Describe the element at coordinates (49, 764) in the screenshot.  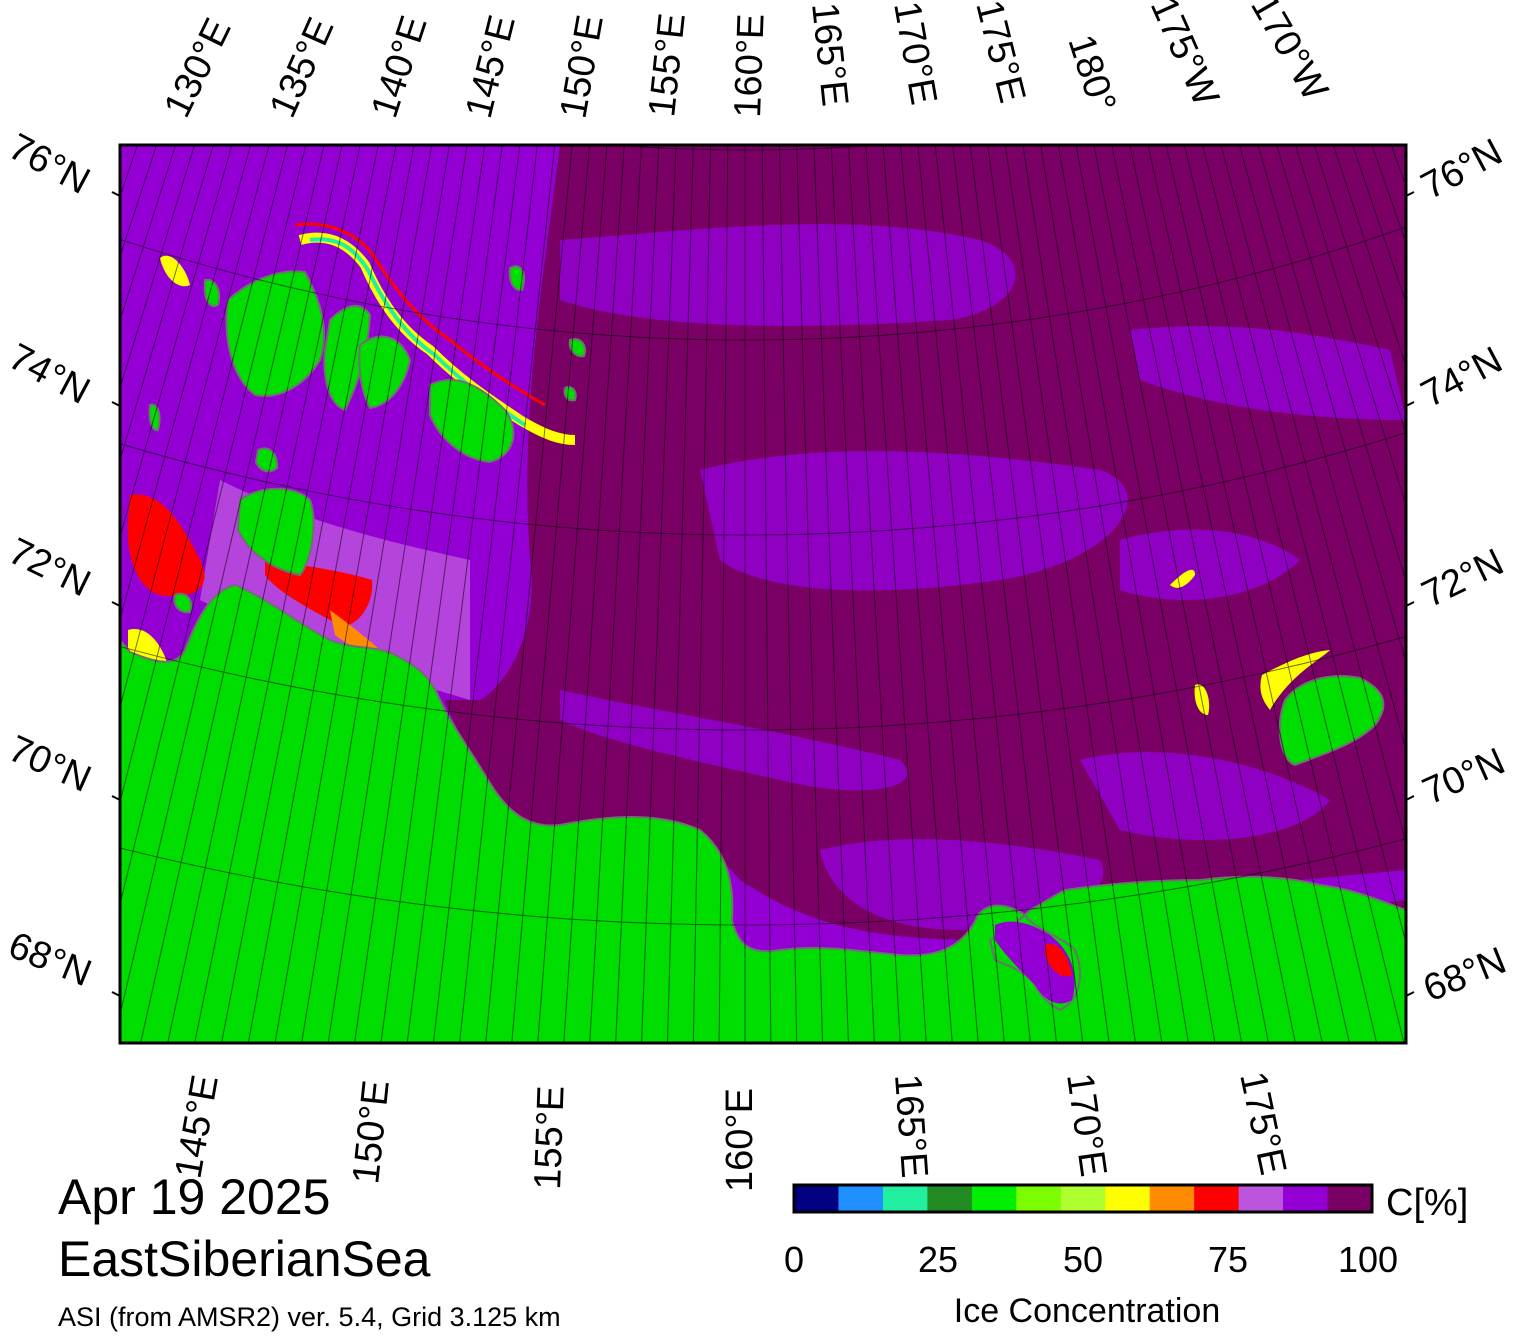
I see `left-lat-label: 70°N` at that location.